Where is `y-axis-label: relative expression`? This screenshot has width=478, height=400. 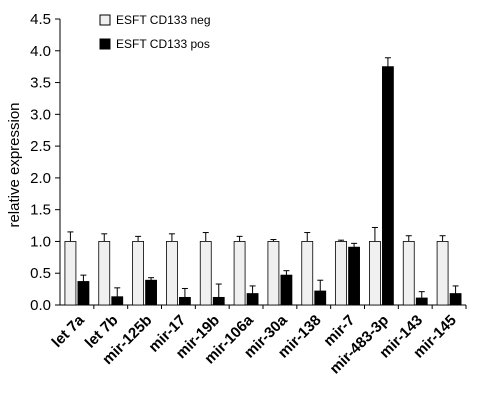 y-axis-label: relative expression is located at coordinates (14, 164).